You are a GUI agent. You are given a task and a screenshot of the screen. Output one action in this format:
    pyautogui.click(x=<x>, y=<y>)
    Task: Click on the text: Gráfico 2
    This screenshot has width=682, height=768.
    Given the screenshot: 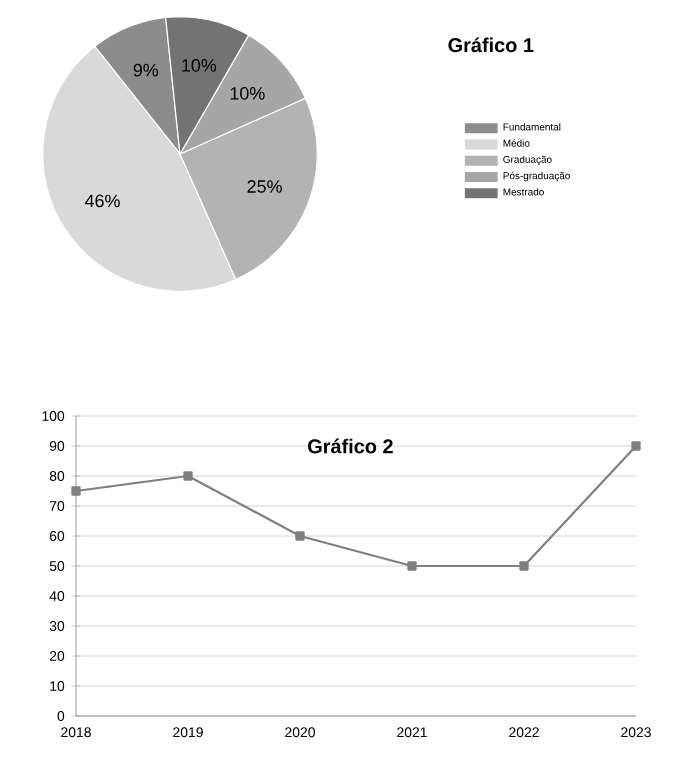 What is the action you would take?
    pyautogui.click(x=350, y=446)
    